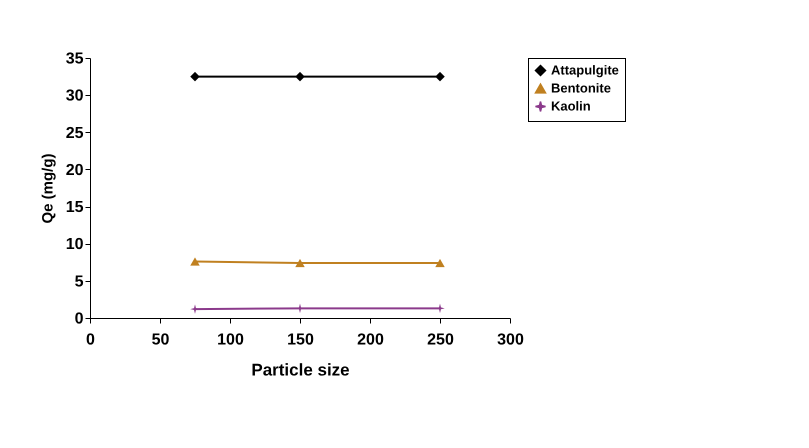 The image size is (809, 448). Describe the element at coordinates (585, 70) in the screenshot. I see `legend-label: Attapulgite` at that location.